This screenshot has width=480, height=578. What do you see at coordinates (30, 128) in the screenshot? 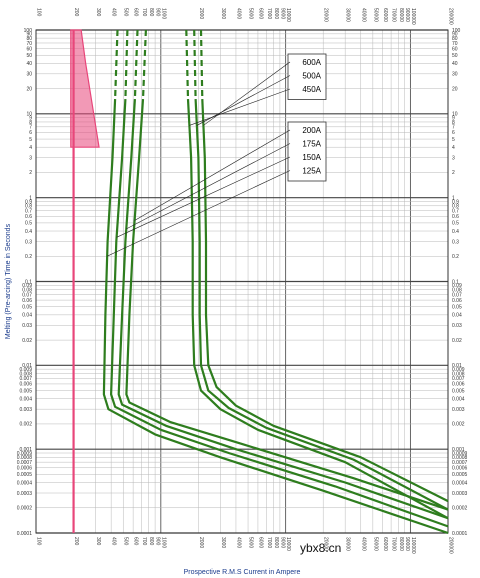
I see `y-tick-label-left: 7` at bounding box center [30, 128].